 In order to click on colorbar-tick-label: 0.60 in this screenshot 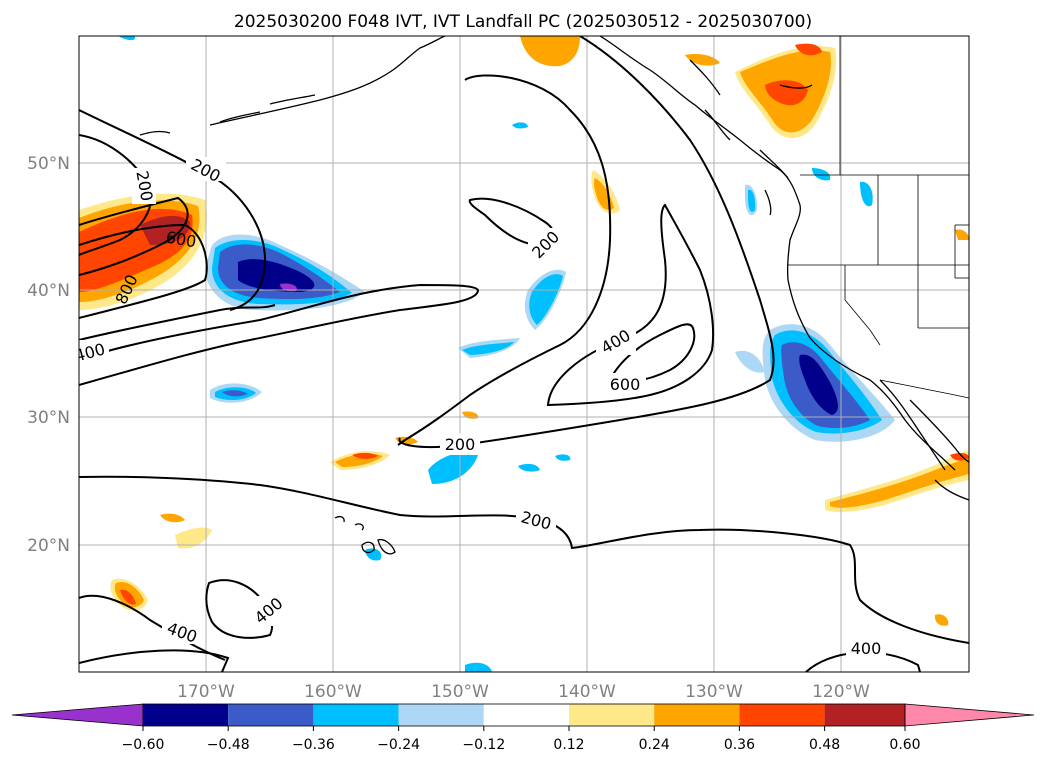, I will do `click(904, 745)`.